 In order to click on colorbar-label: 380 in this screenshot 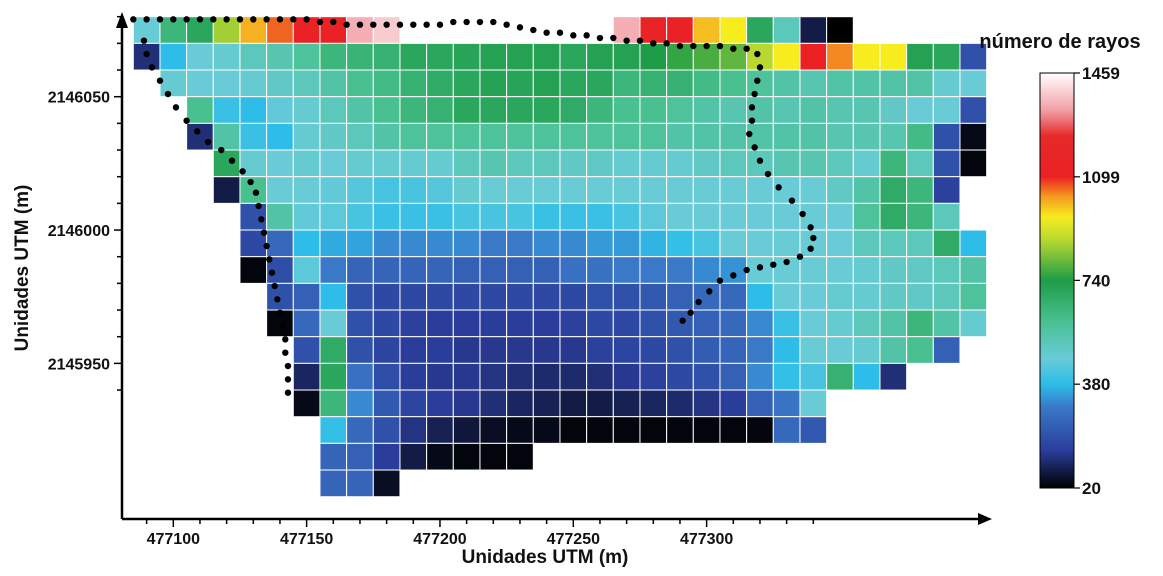, I will do `click(1096, 384)`.